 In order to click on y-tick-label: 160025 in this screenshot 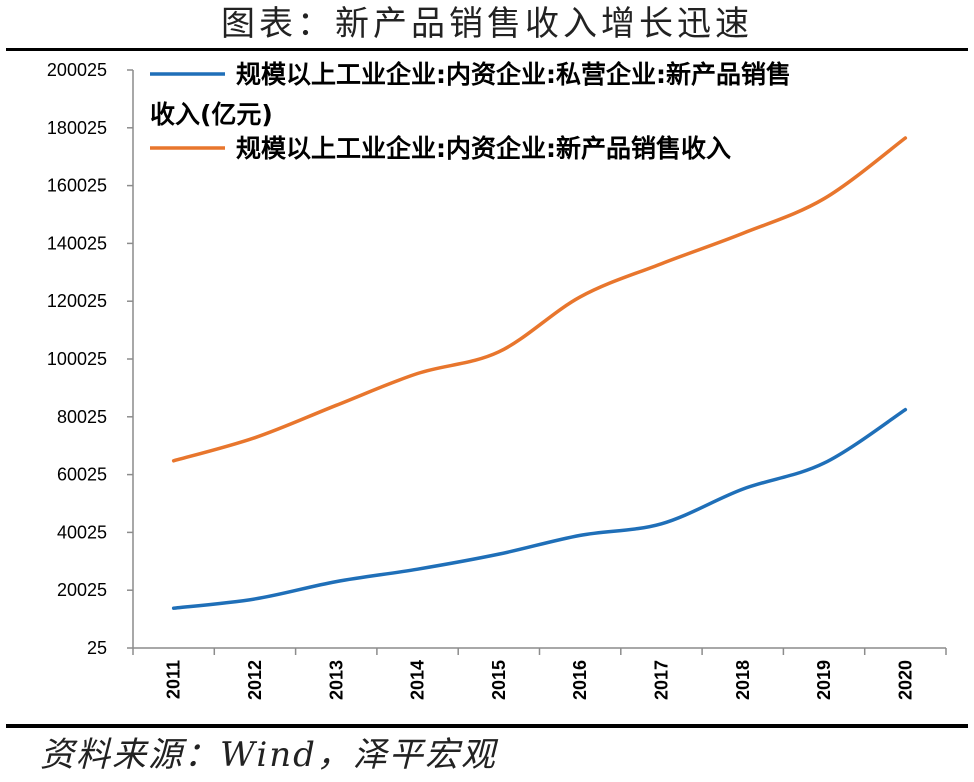, I will do `click(77, 186)`.